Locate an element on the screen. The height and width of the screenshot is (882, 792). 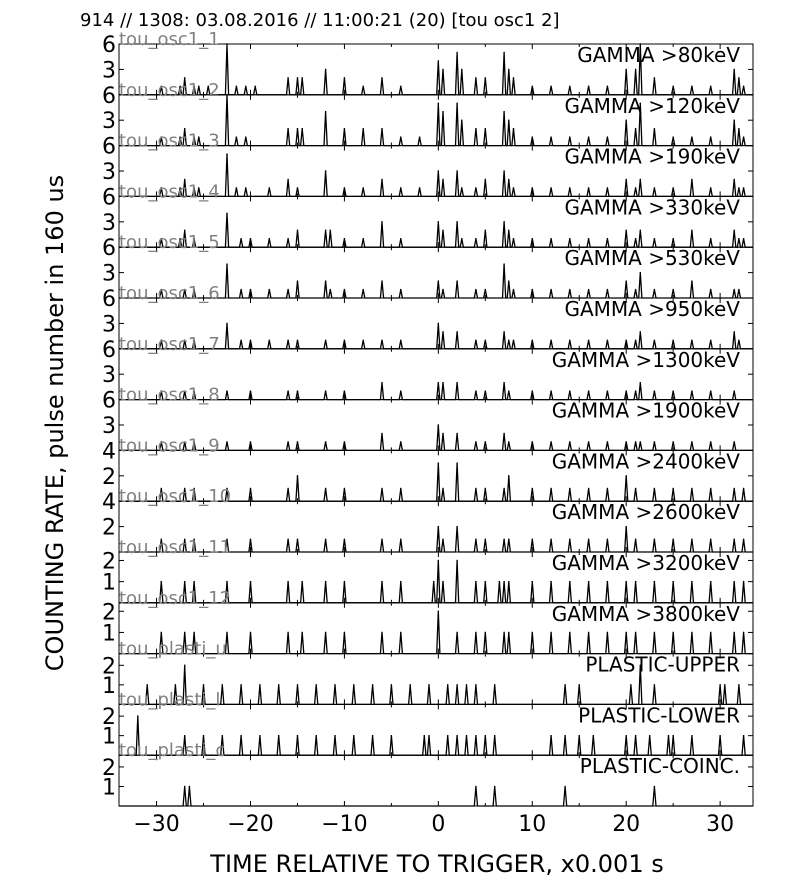
panel-title: GAMMA >120keV is located at coordinates (652, 106).